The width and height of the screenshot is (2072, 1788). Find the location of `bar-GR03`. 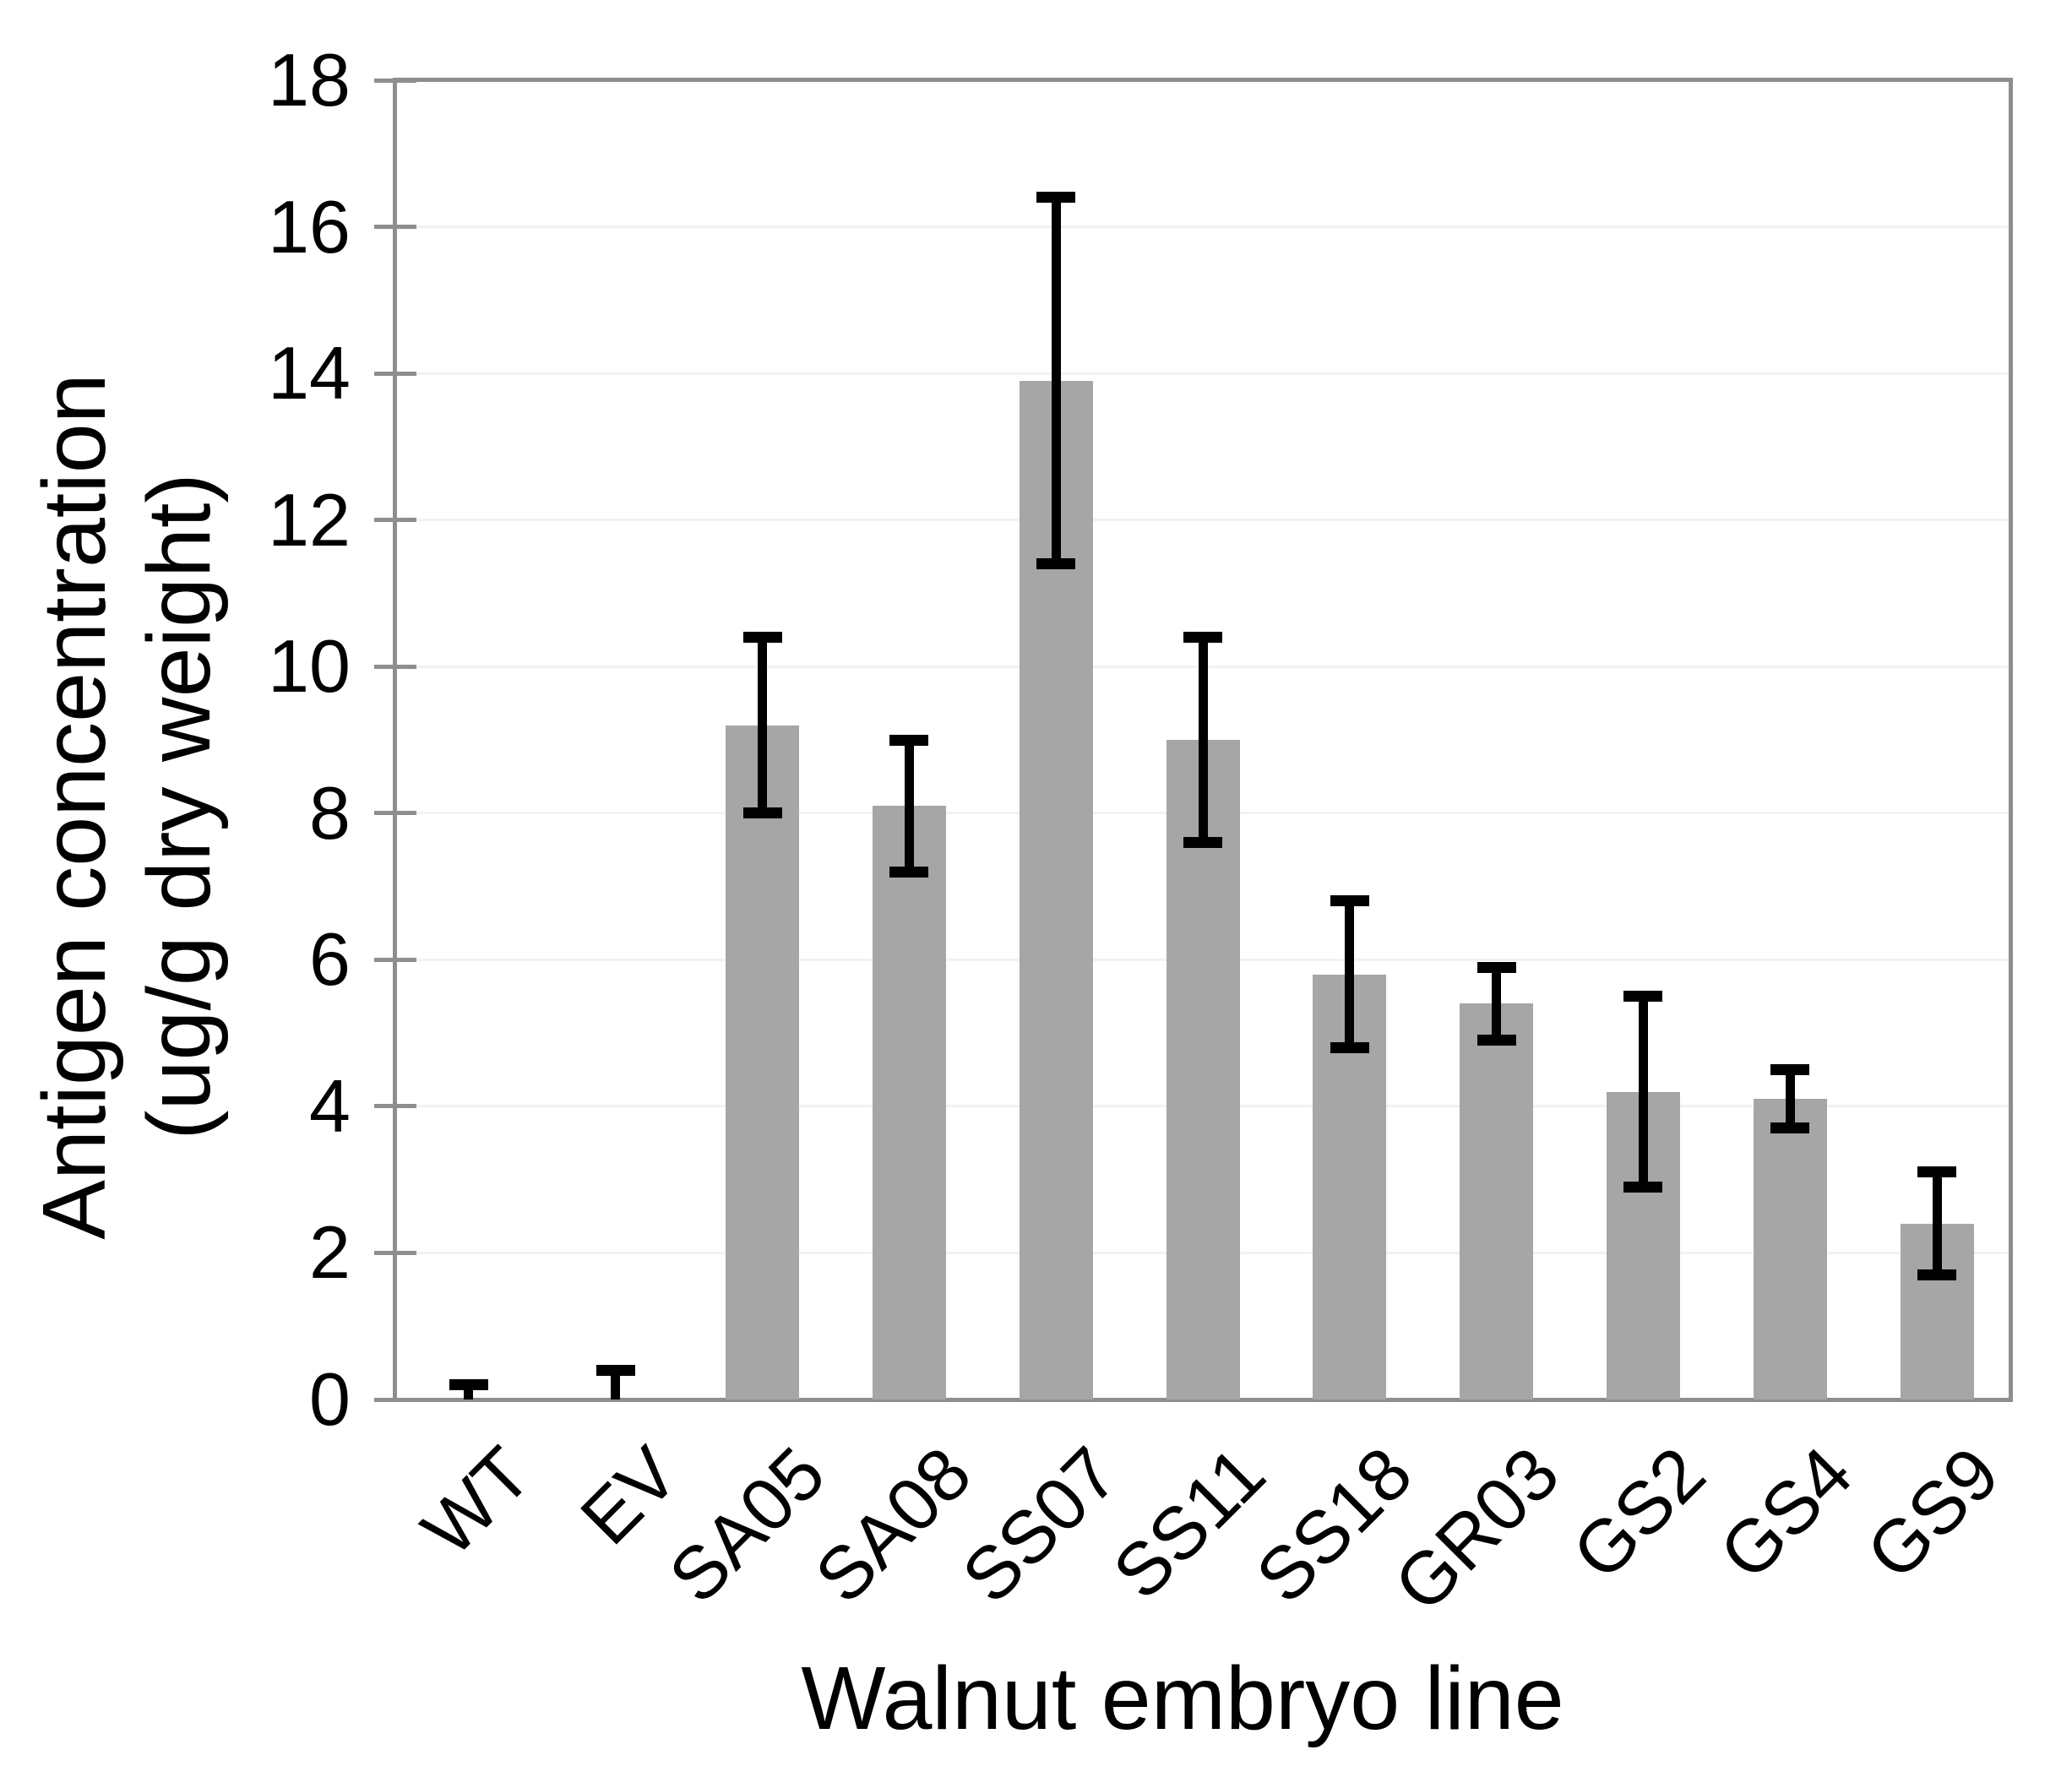

bar-GR03 is located at coordinates (1497, 1201).